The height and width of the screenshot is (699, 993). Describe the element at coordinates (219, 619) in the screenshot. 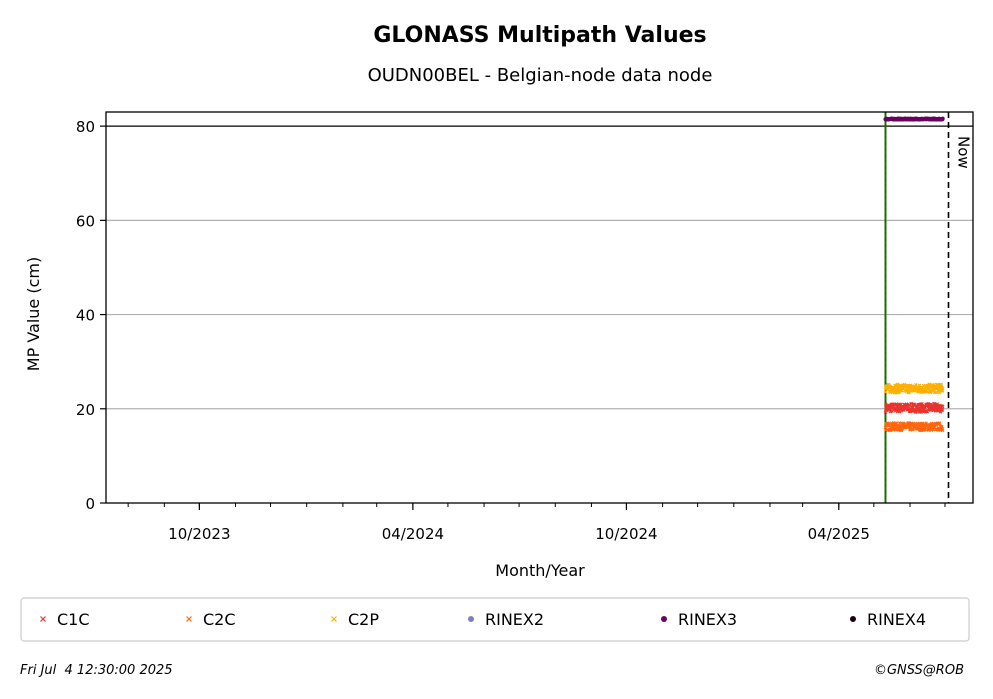

I see `legend-label: C2C` at that location.